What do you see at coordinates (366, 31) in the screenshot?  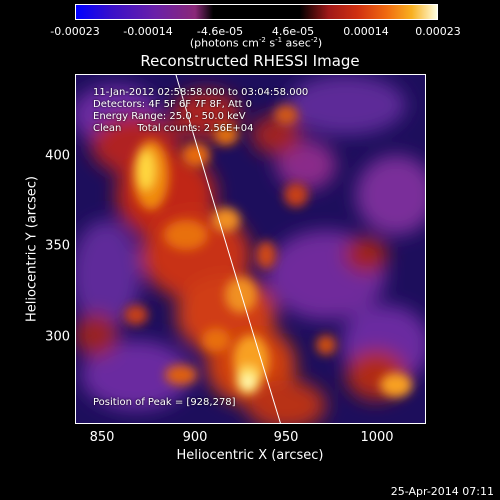 I see `colorbar-tick-label: 0.00014` at bounding box center [366, 31].